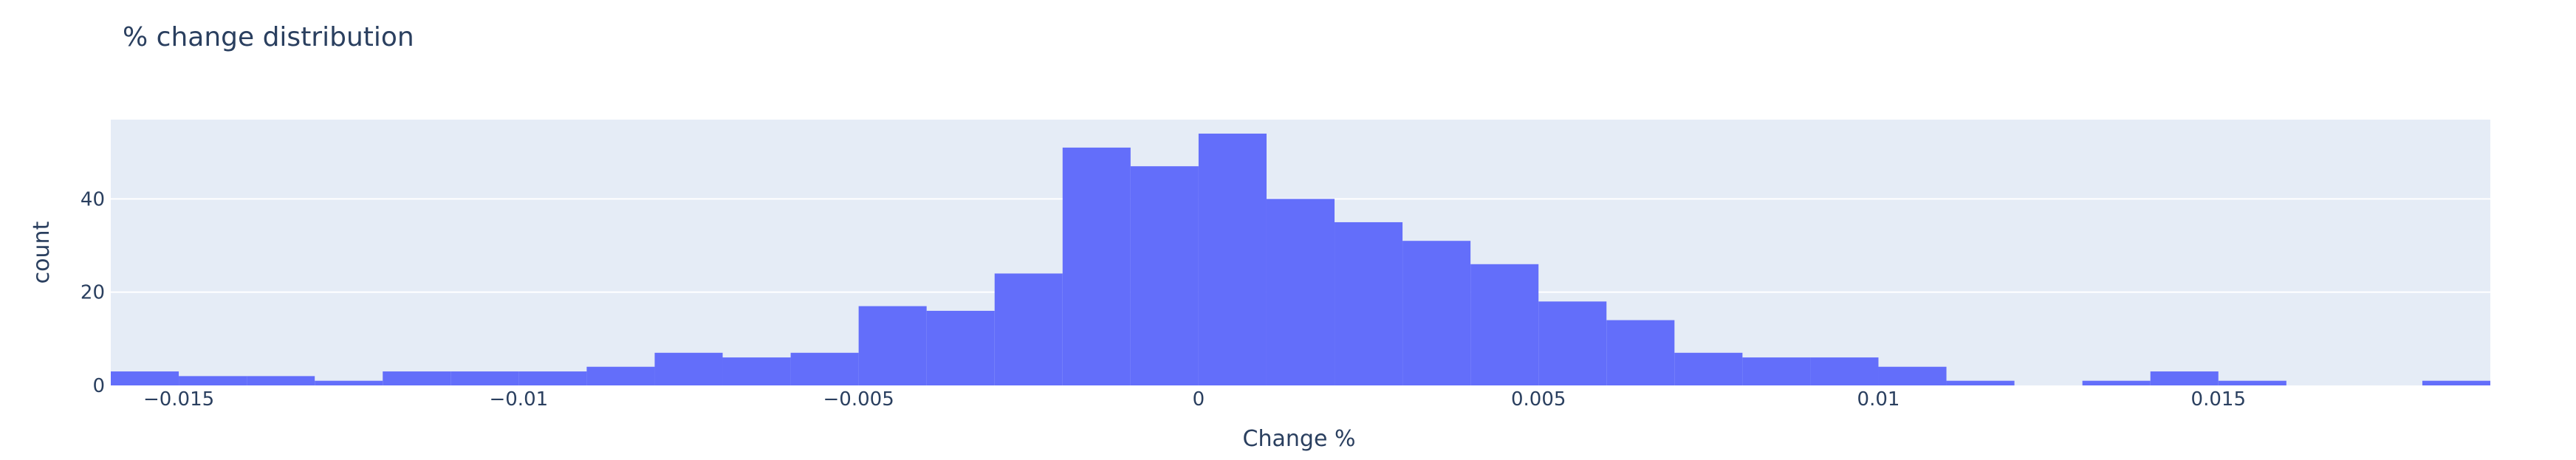 The width and height of the screenshot is (2576, 460). What do you see at coordinates (92, 199) in the screenshot?
I see `y-tick-label: 40` at bounding box center [92, 199].